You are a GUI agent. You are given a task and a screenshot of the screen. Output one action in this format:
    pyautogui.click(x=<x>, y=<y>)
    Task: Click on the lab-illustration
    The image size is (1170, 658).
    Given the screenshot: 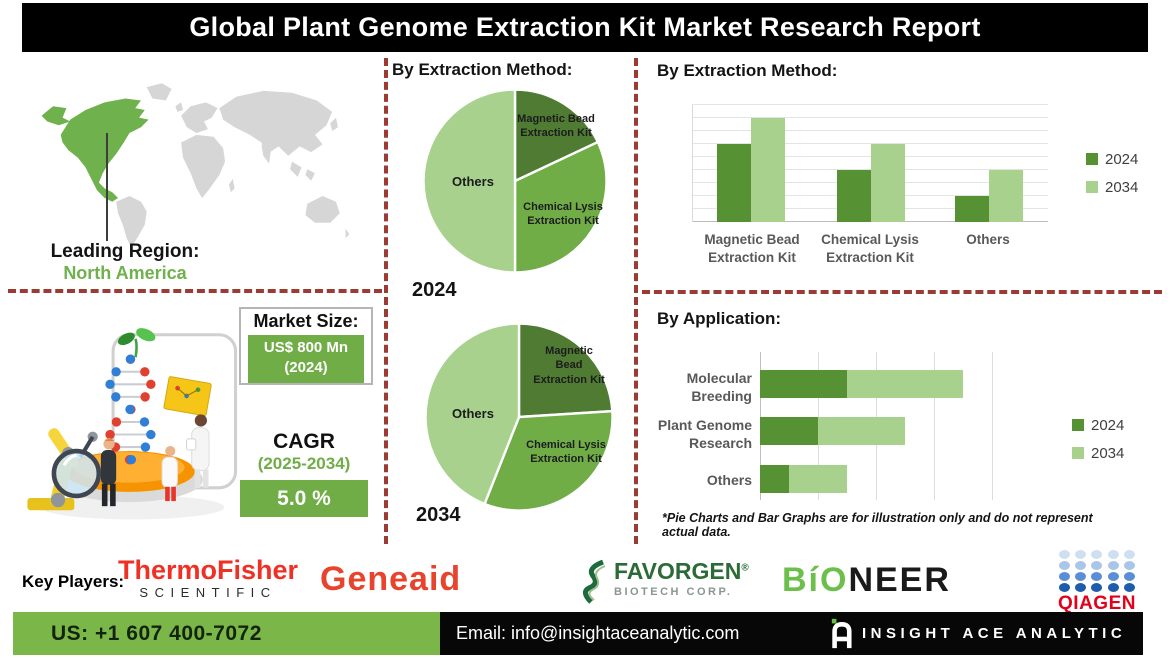 What is the action you would take?
    pyautogui.click(x=132, y=424)
    